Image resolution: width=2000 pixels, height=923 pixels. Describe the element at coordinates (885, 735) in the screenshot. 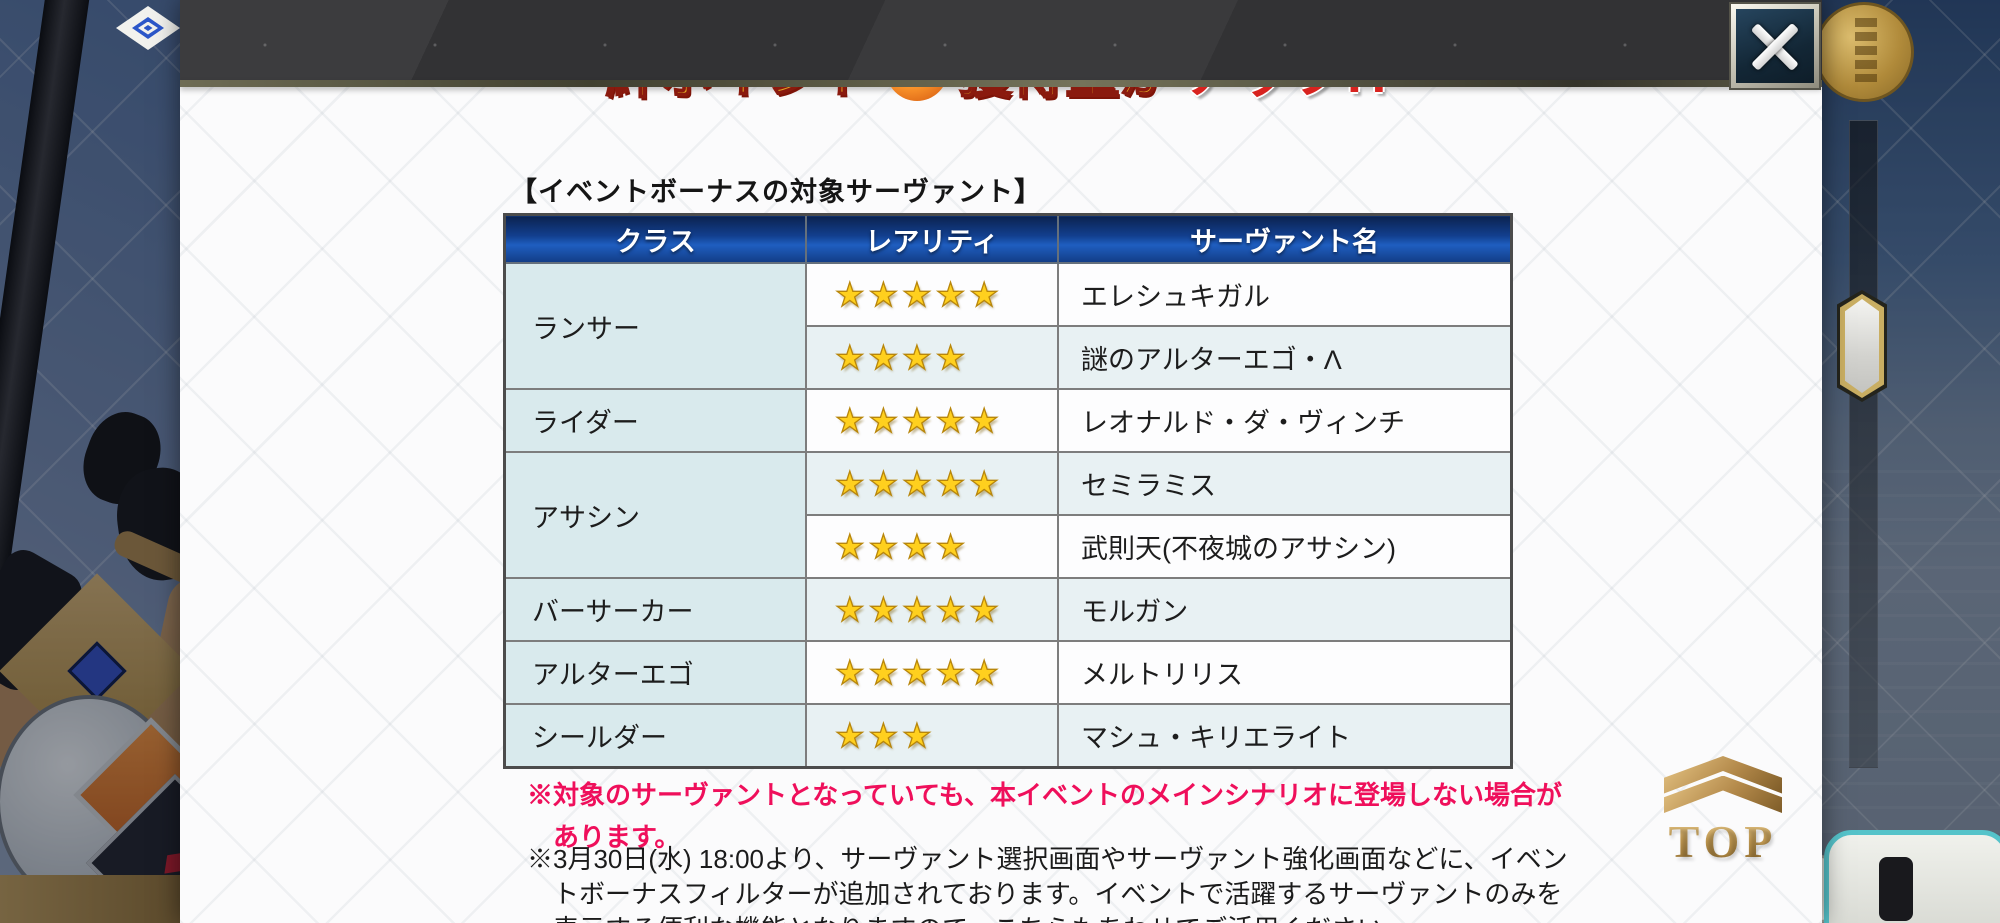

I see `star-rating: ★★★` at that location.